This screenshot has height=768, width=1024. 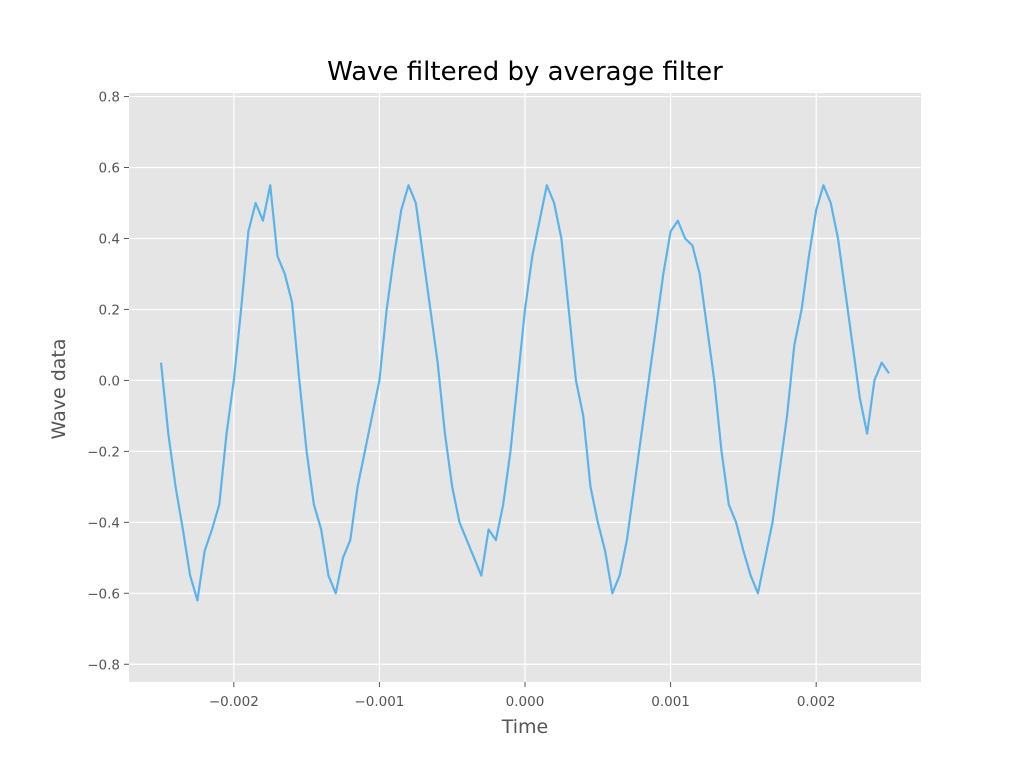 I want to click on x-tick-label: 0.000, so click(x=525, y=702).